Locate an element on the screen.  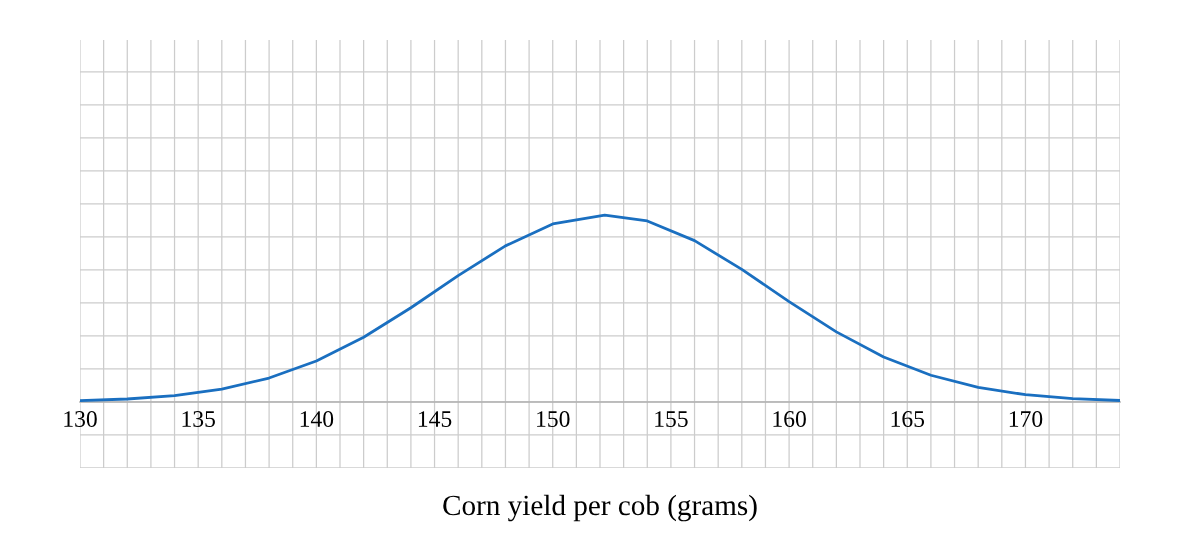
x-tick-label: 150 is located at coordinates (553, 419).